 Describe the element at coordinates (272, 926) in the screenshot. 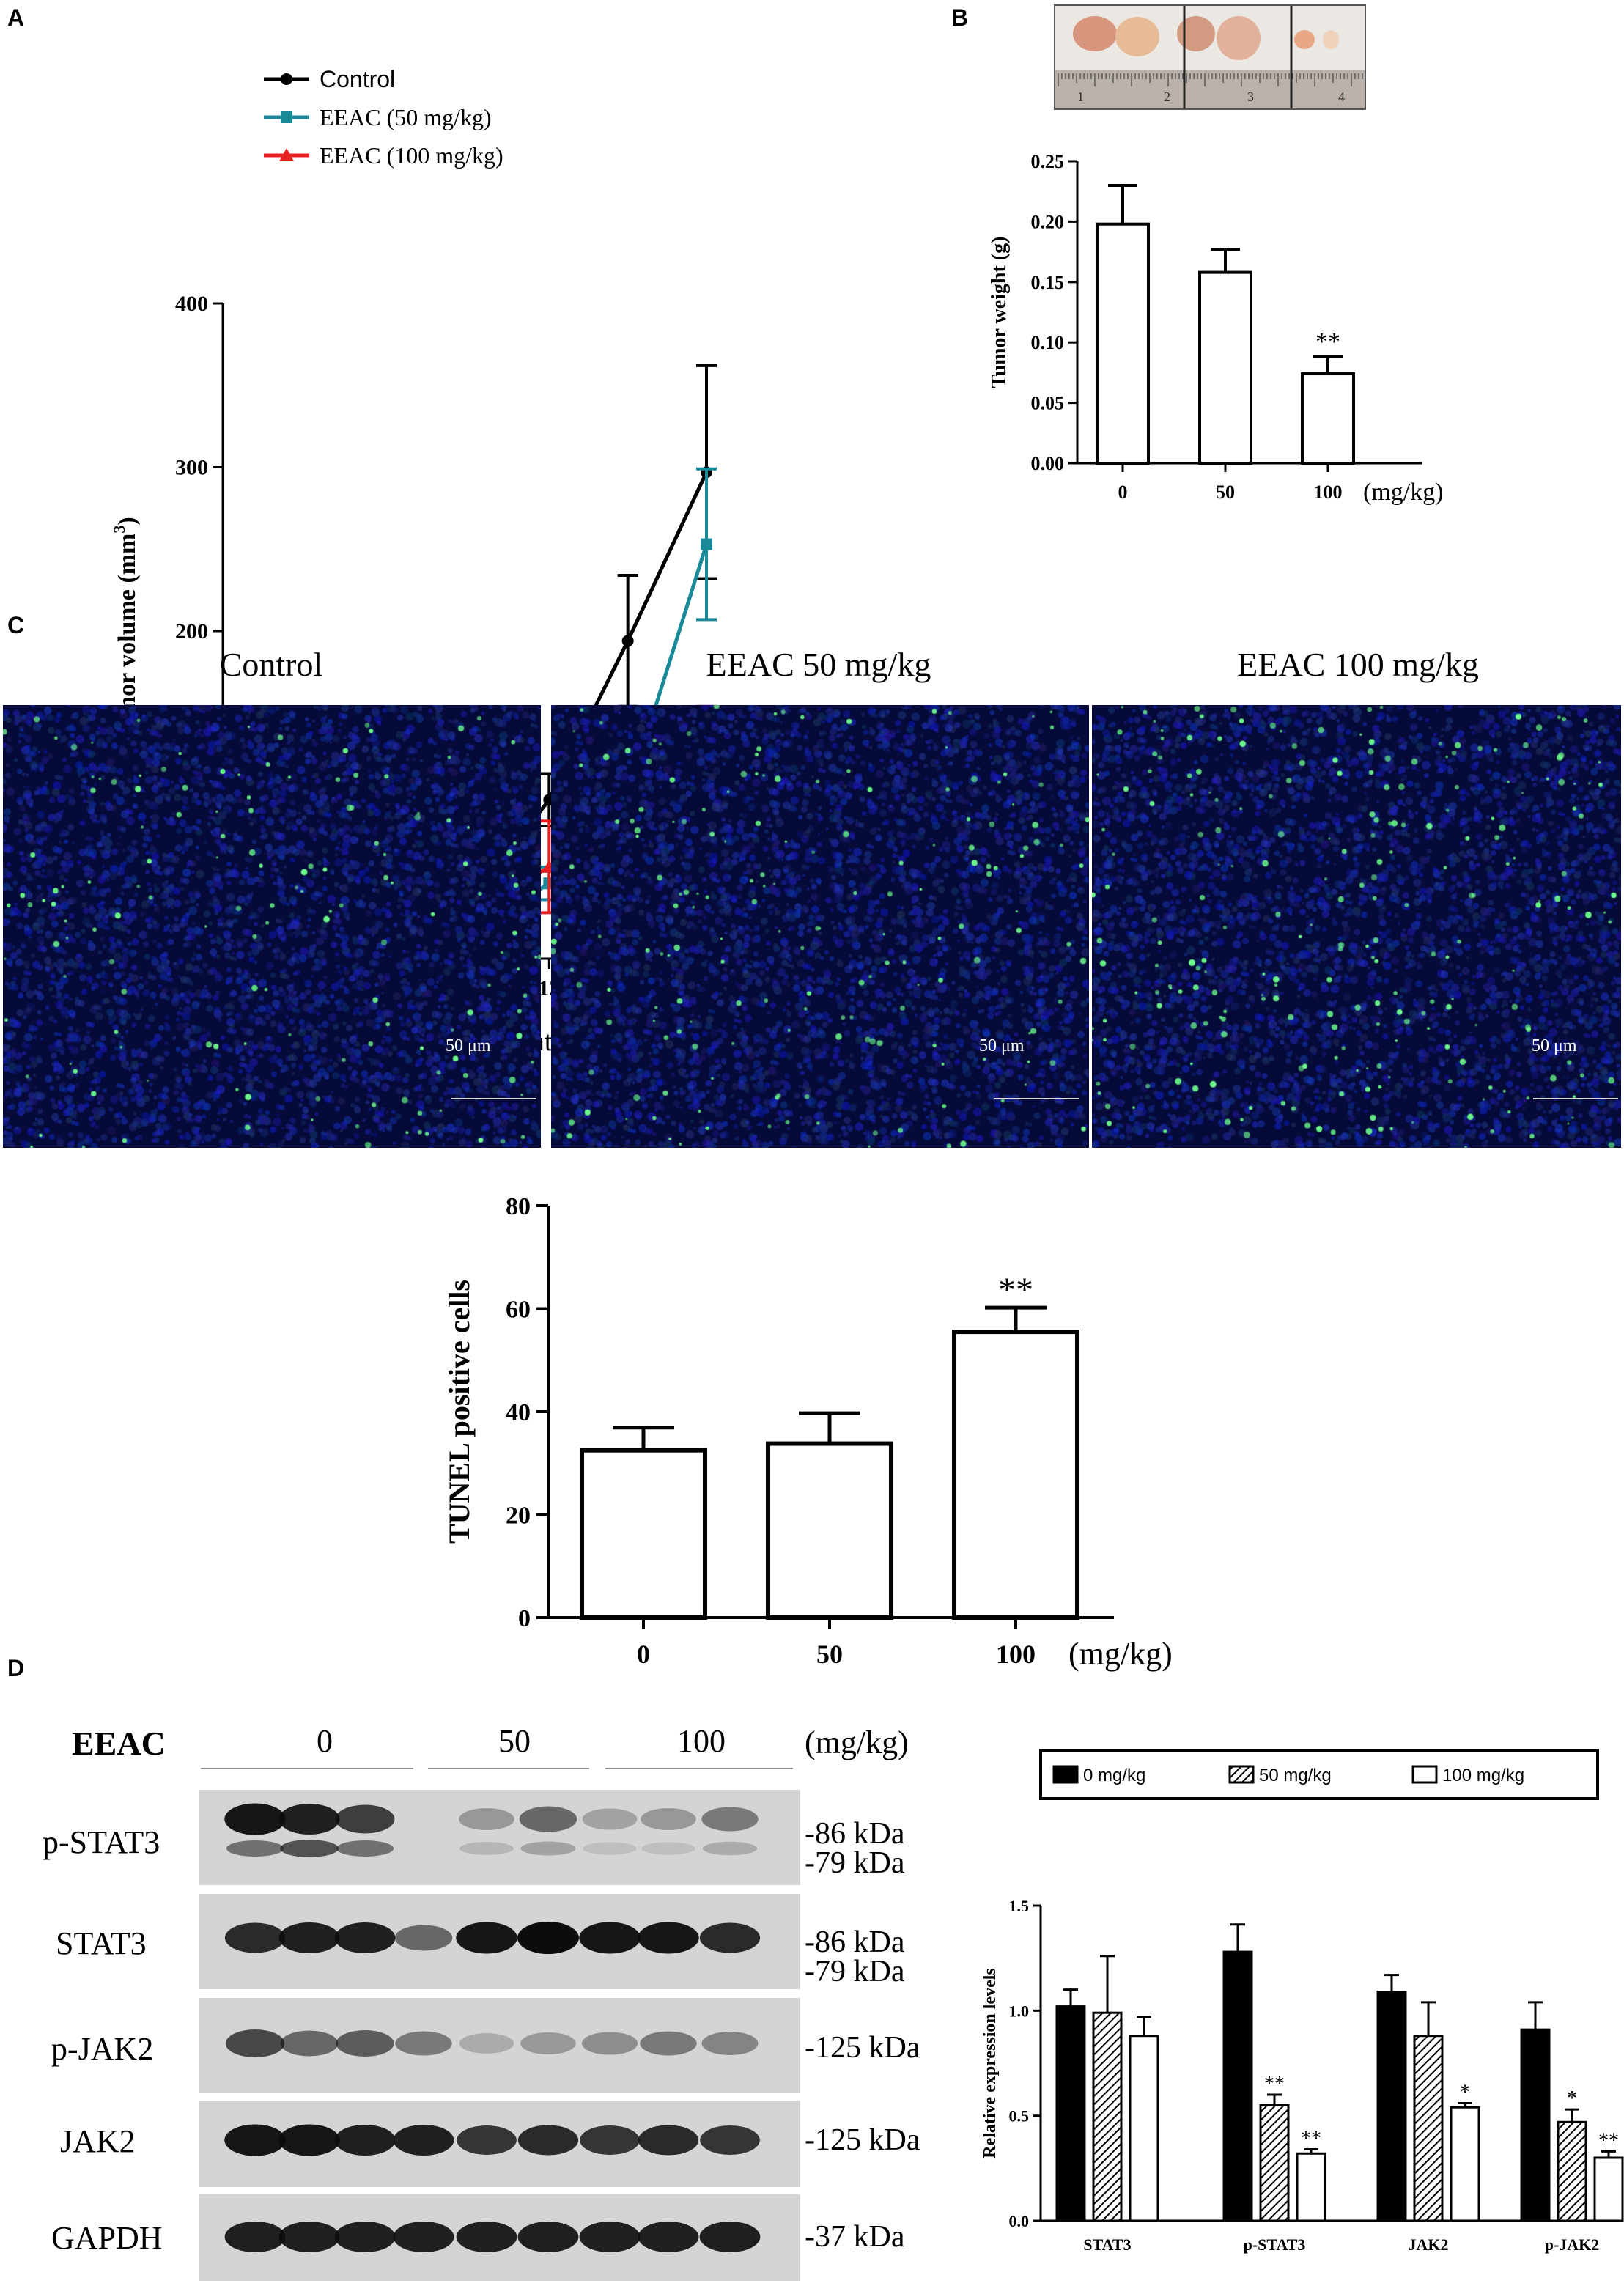

I see `micrograph-control: 50 μm` at that location.